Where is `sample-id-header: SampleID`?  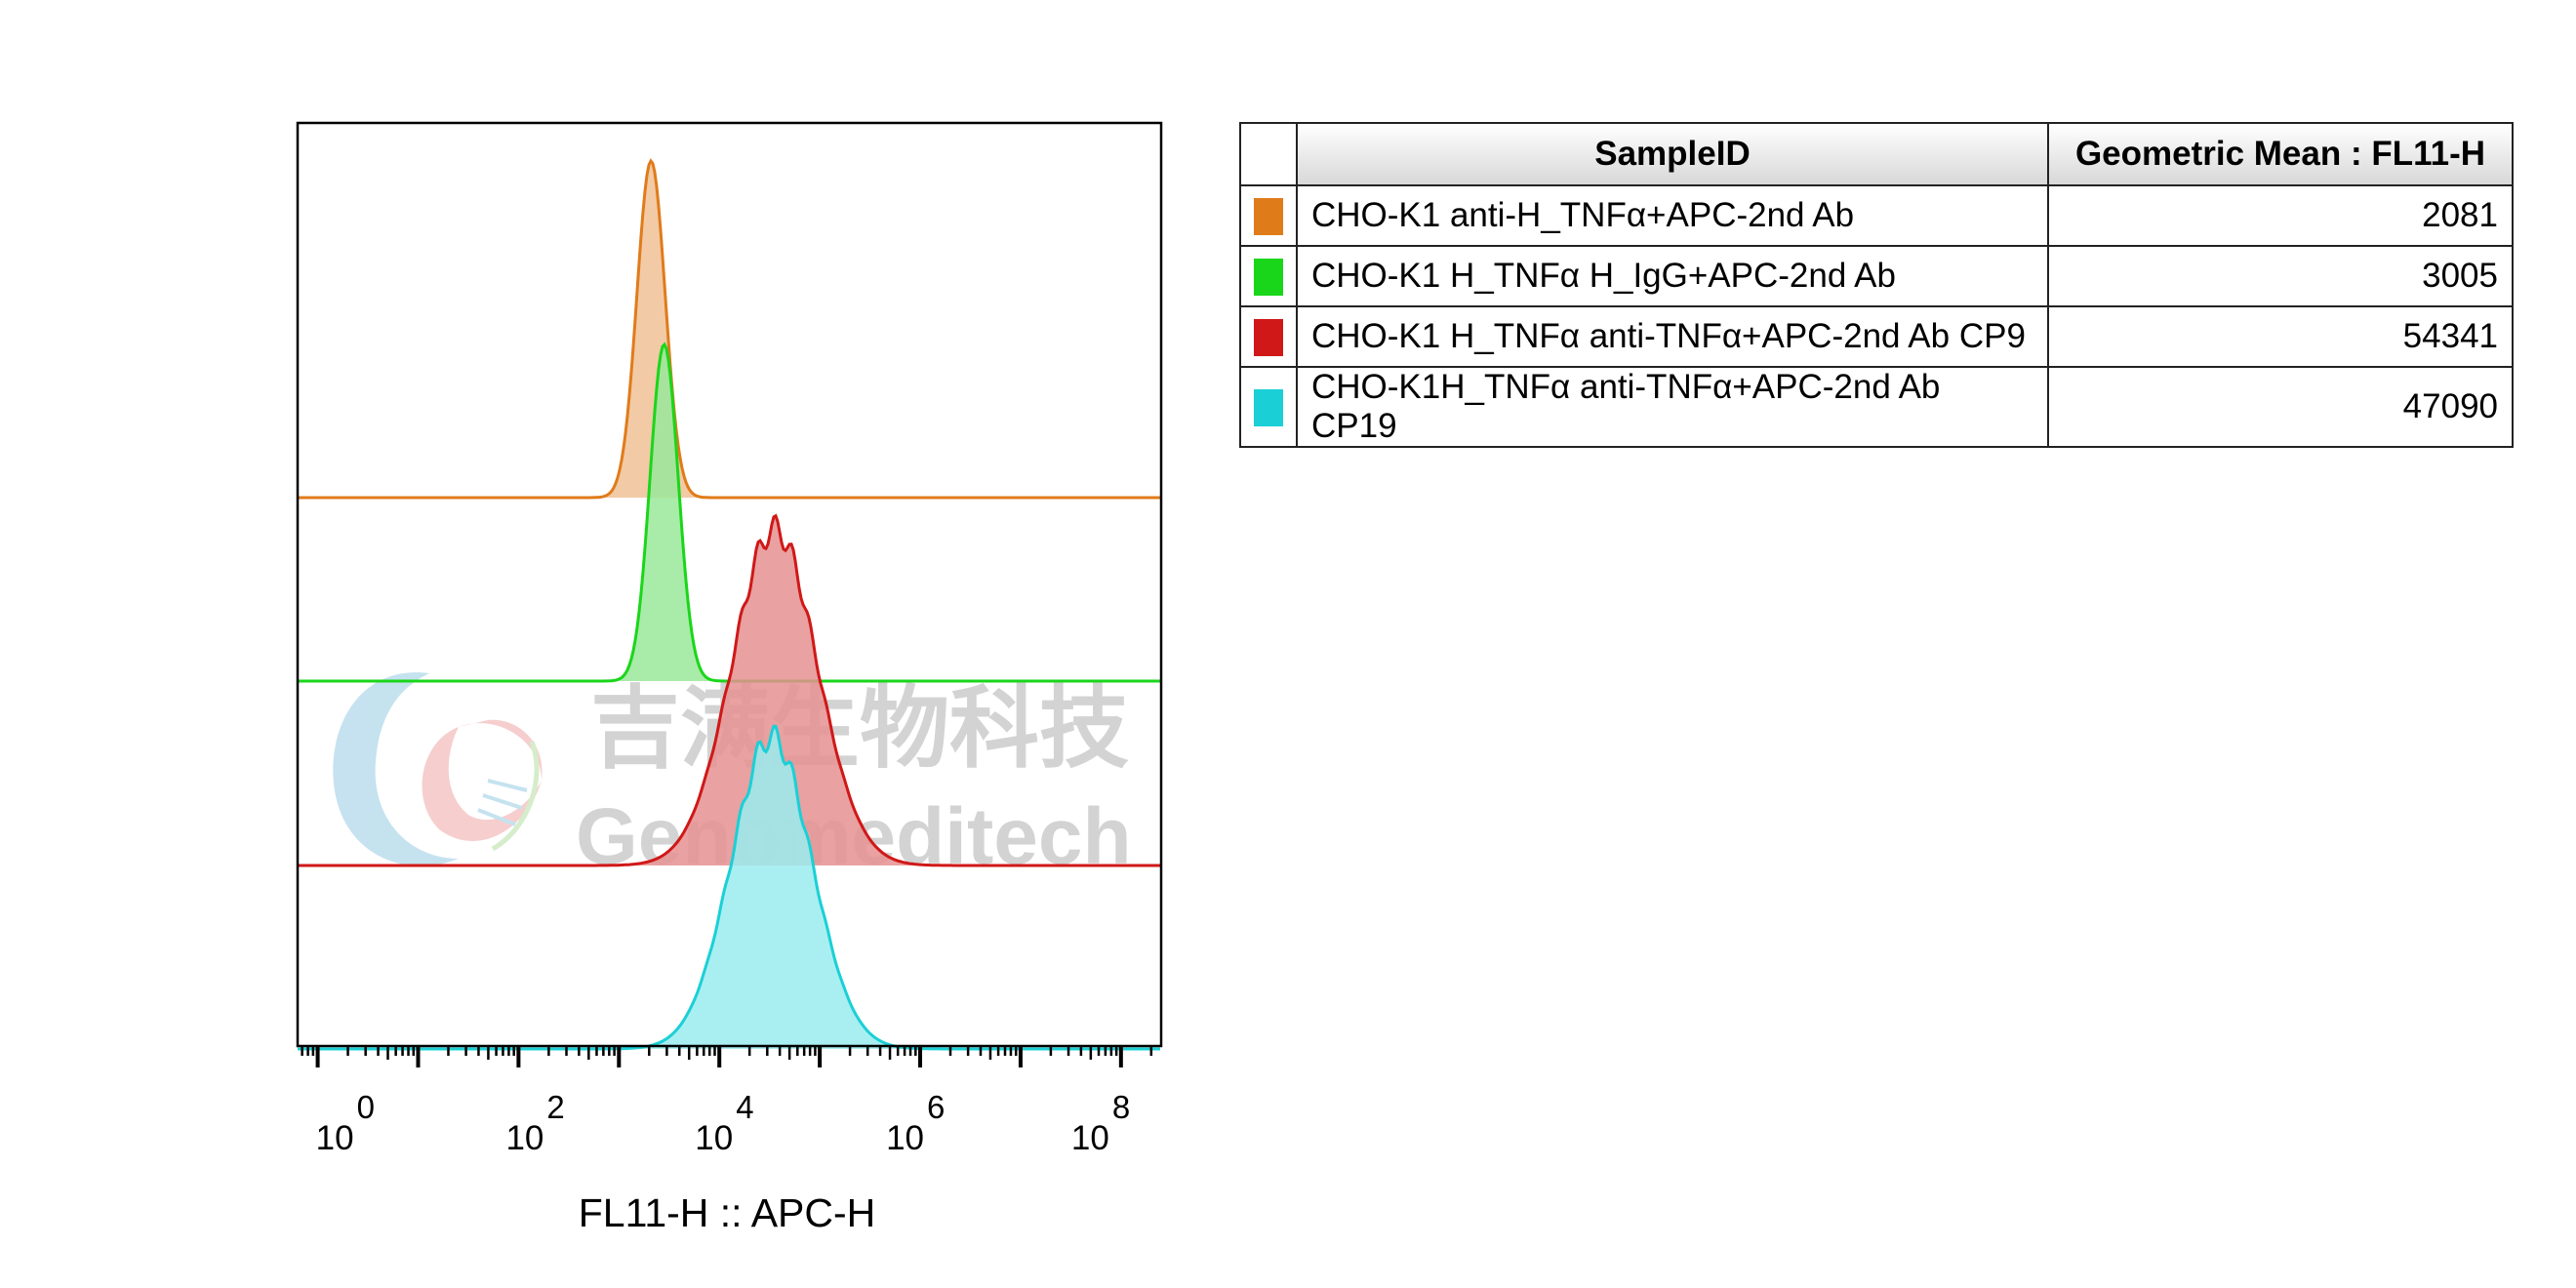
sample-id-header: SampleID is located at coordinates (1672, 154).